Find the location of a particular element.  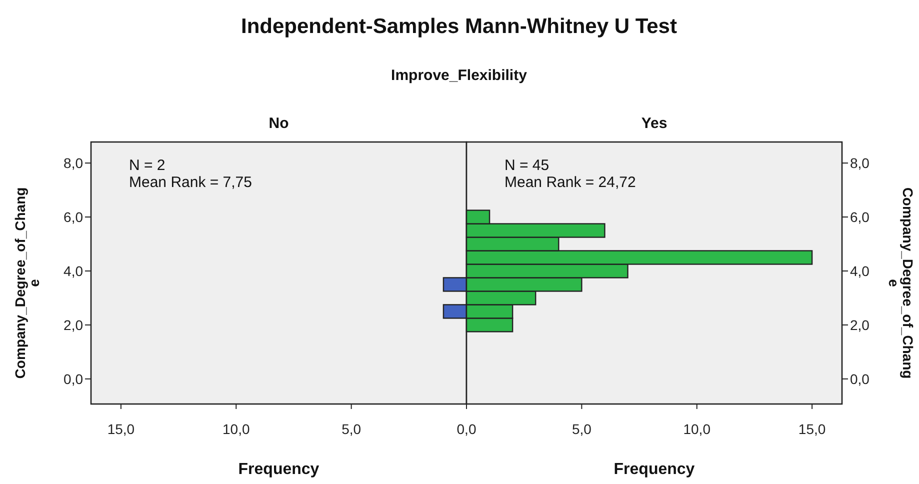

text: Improve_Flexibility is located at coordinates (459, 75).